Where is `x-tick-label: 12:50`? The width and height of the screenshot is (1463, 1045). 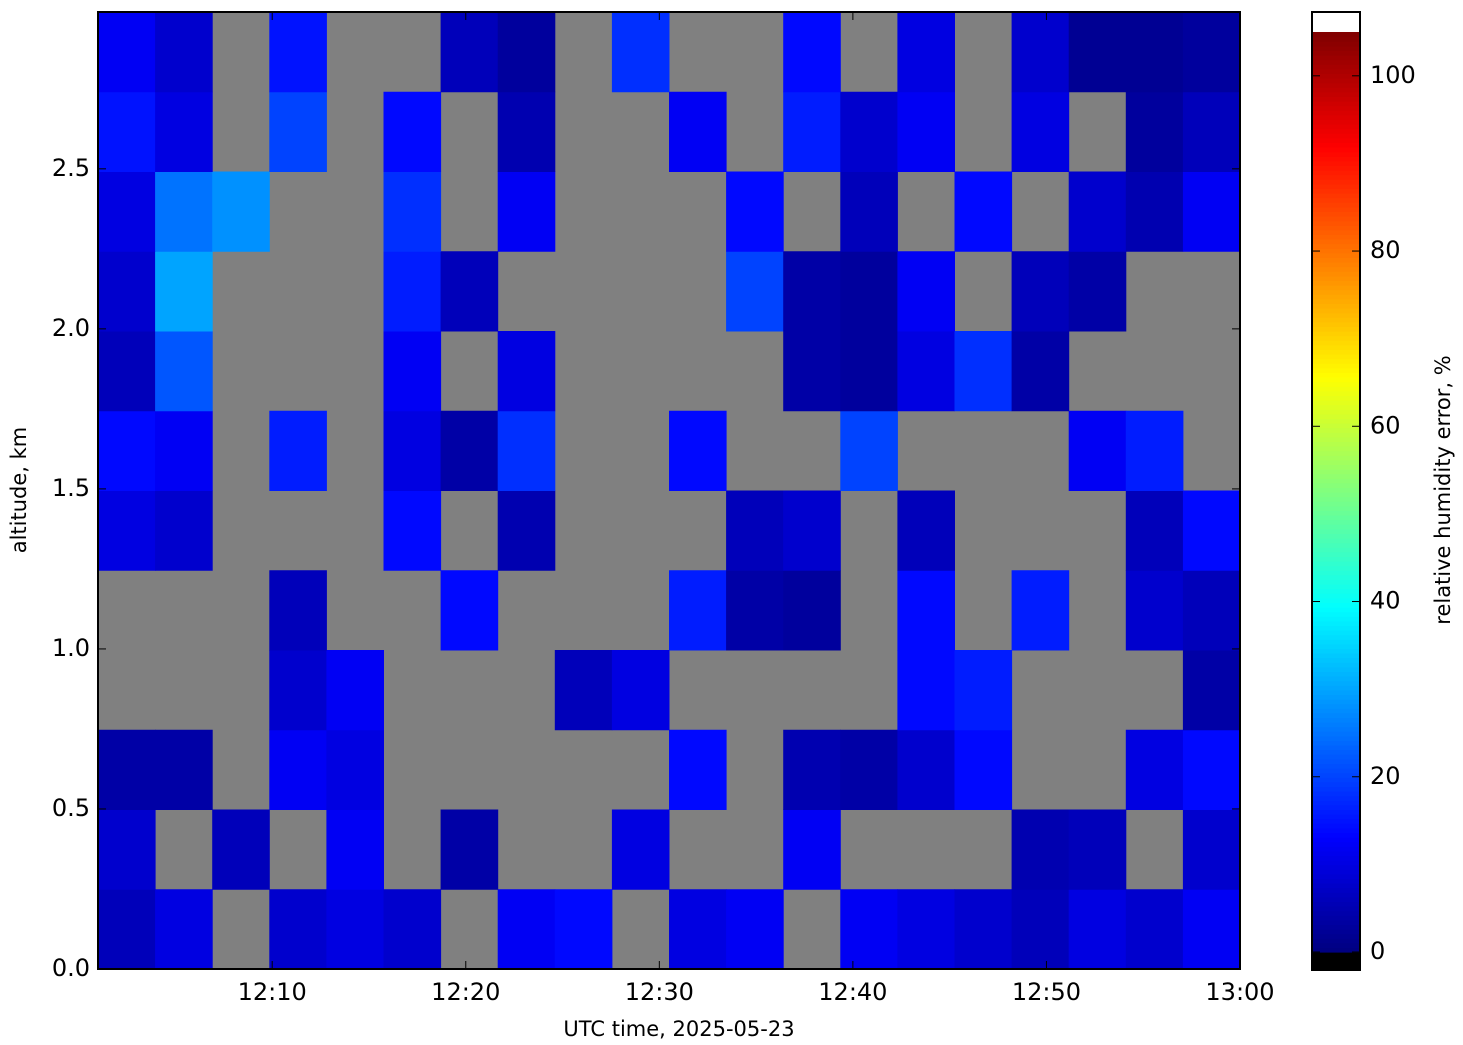
x-tick-label: 12:50 is located at coordinates (1046, 992).